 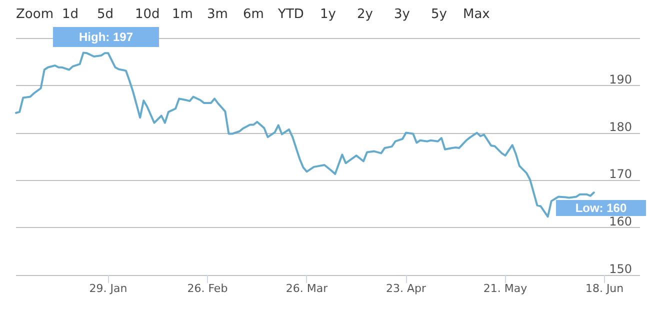 I want to click on x-tick-label: 26. Feb, so click(x=207, y=288).